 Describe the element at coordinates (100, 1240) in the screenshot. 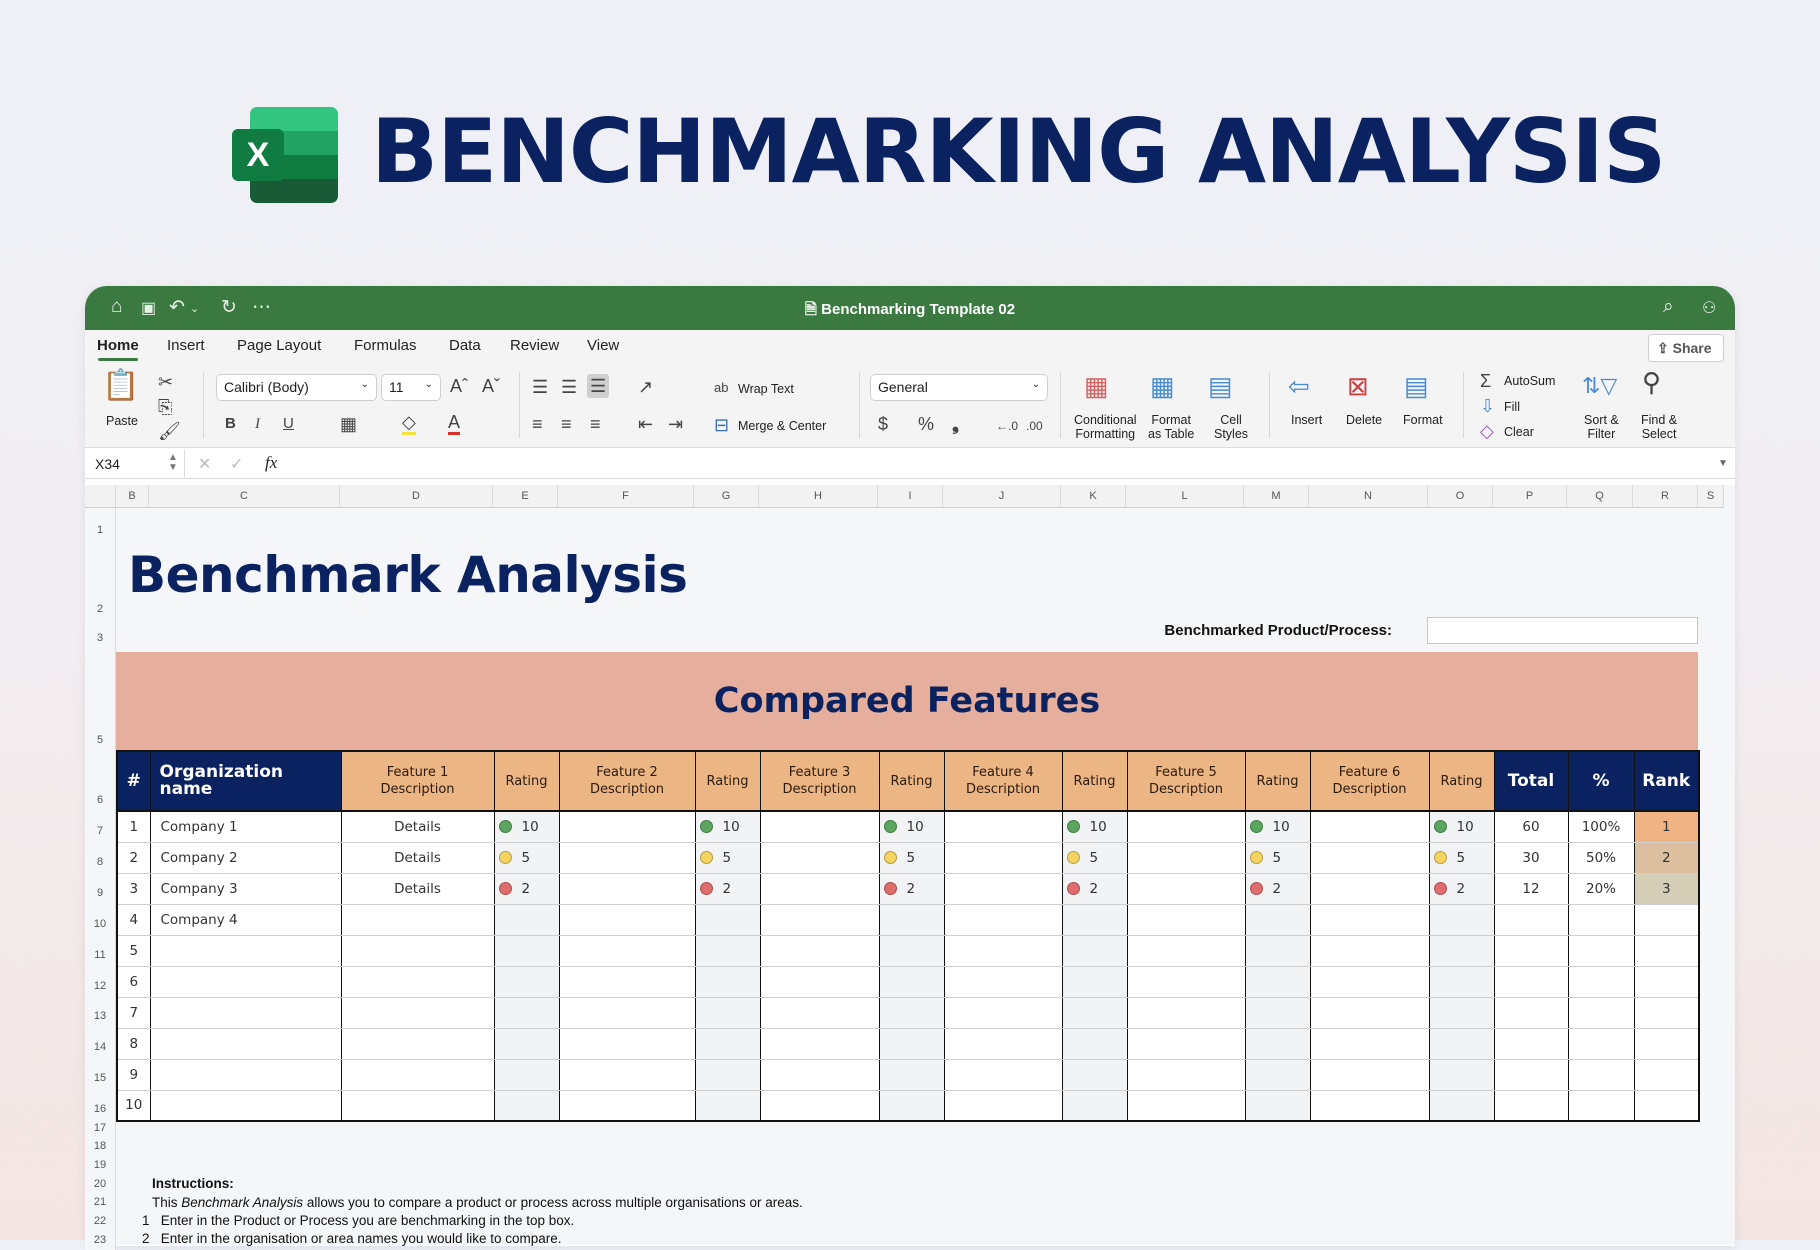

I see `row-header: 23` at that location.